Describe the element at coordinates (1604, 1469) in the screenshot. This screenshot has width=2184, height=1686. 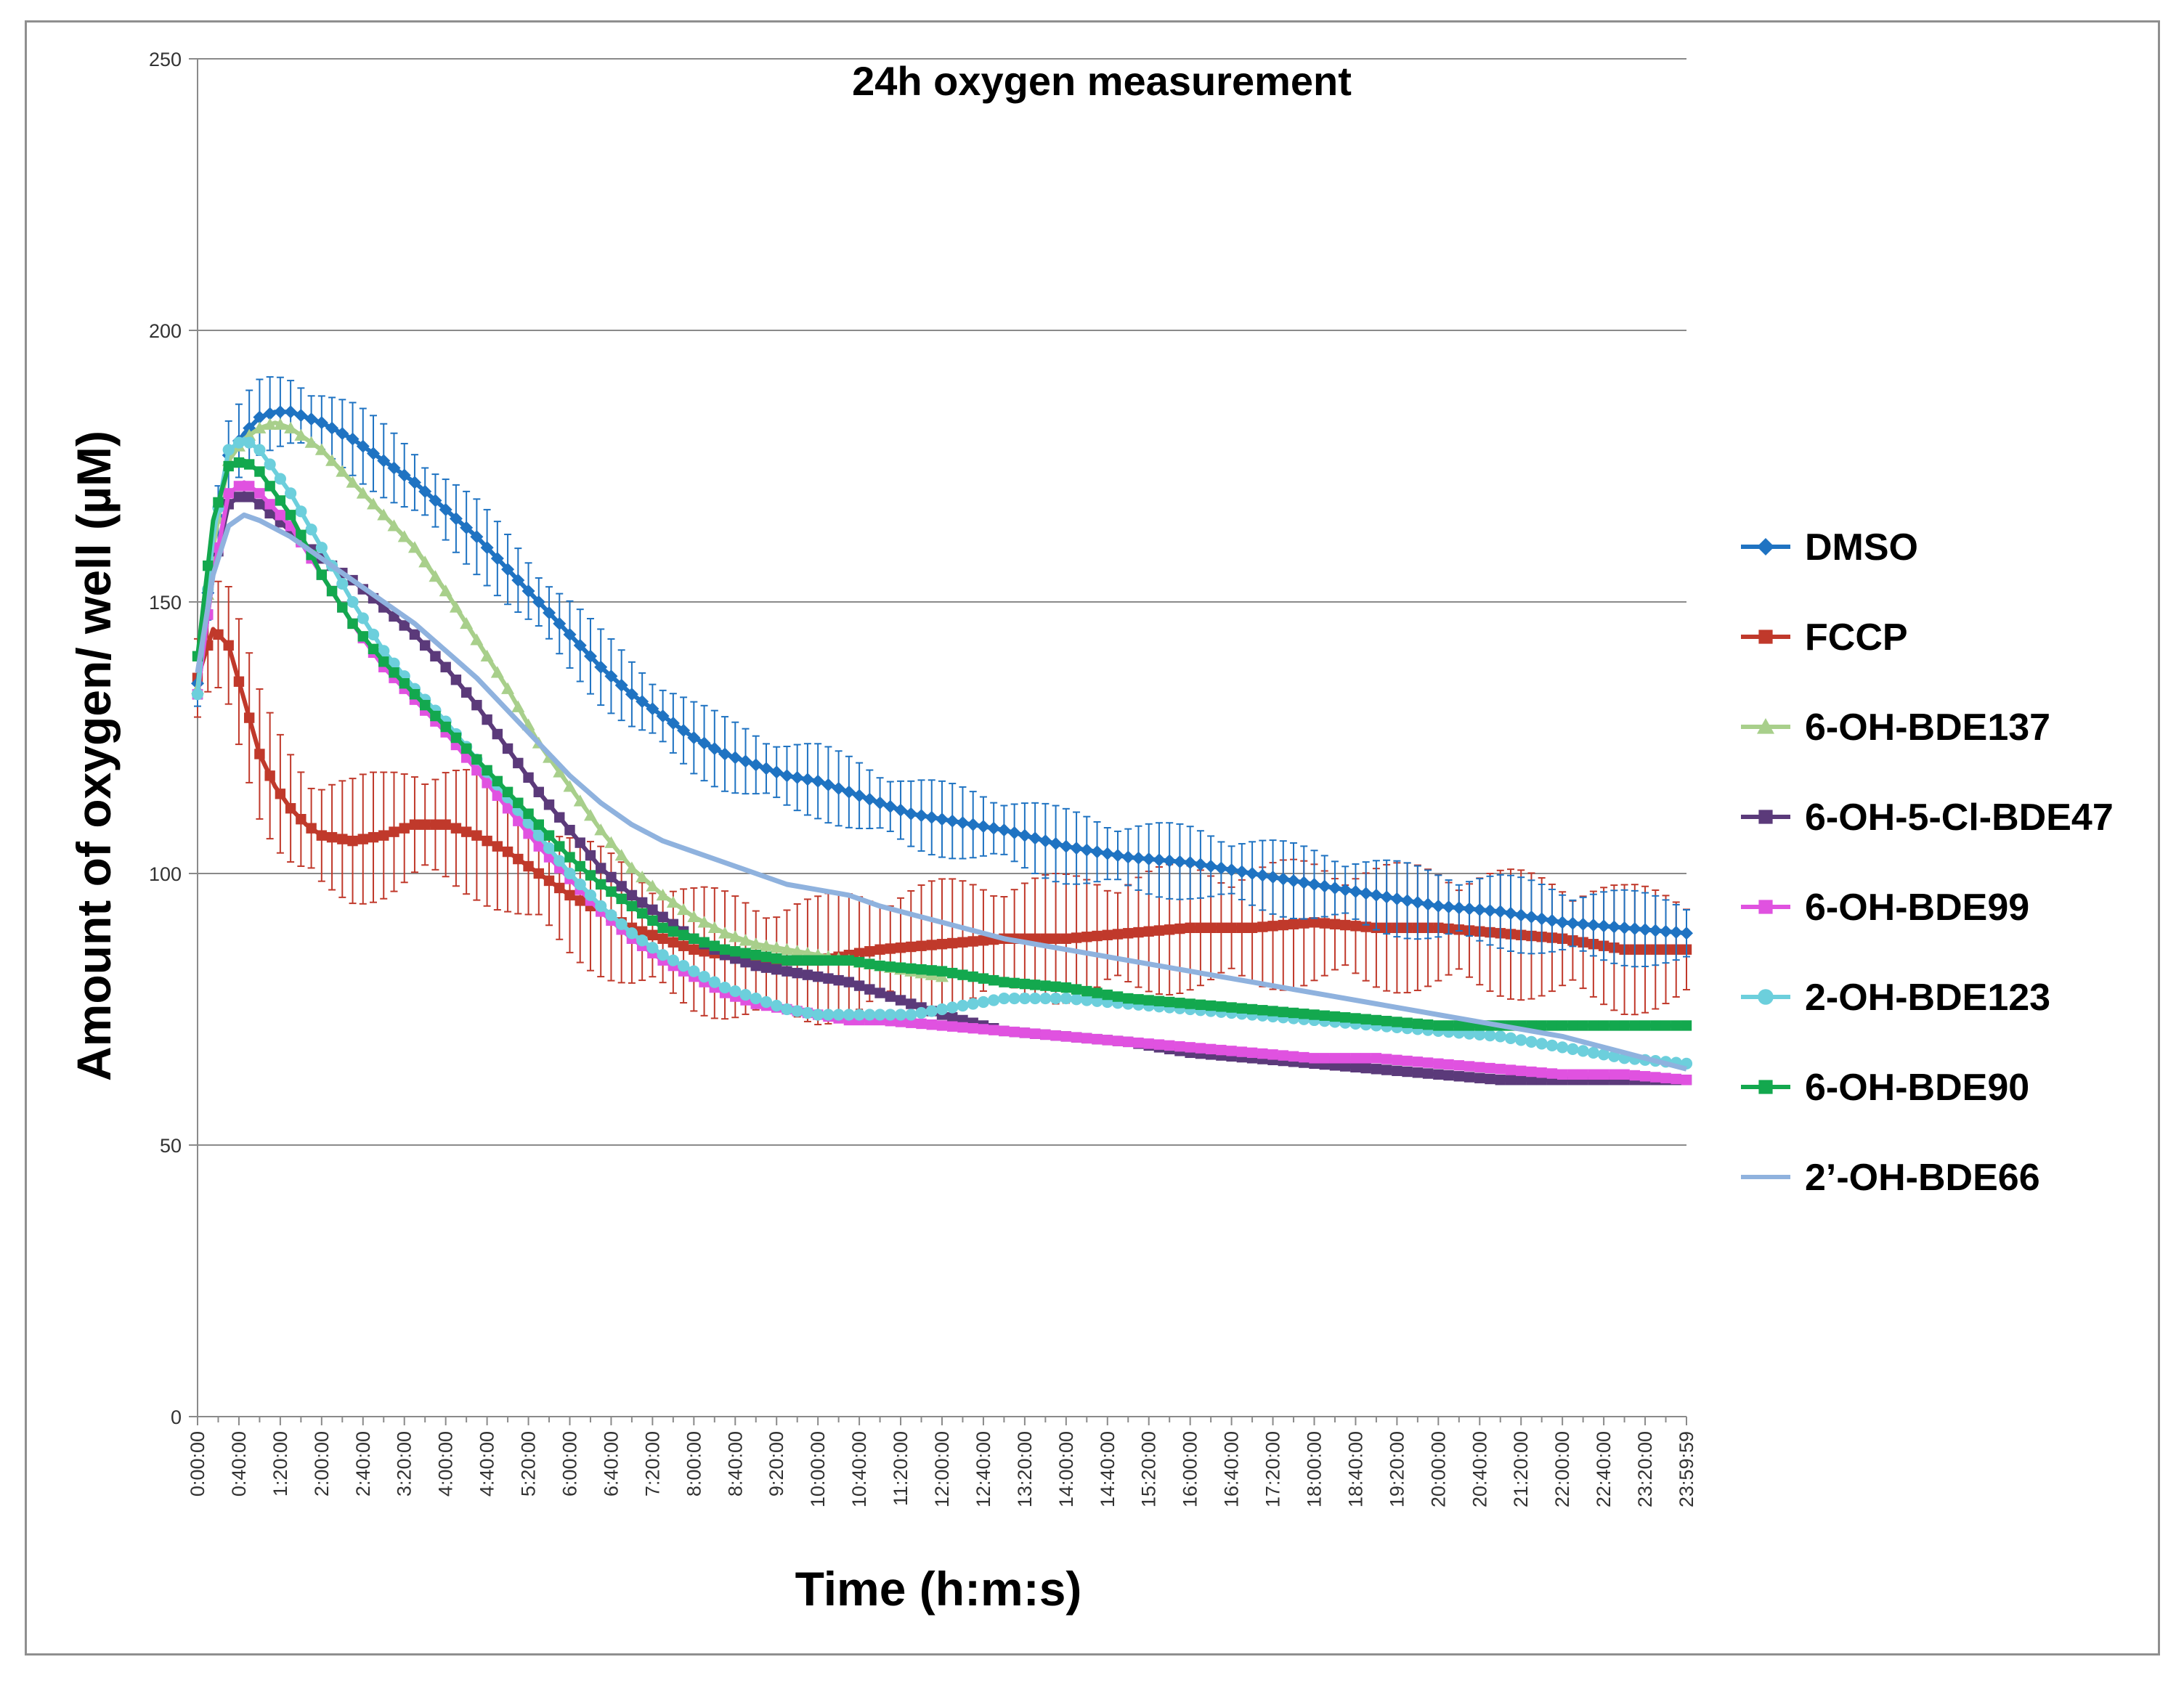
I see `x-tick-label: 22:40:00` at that location.